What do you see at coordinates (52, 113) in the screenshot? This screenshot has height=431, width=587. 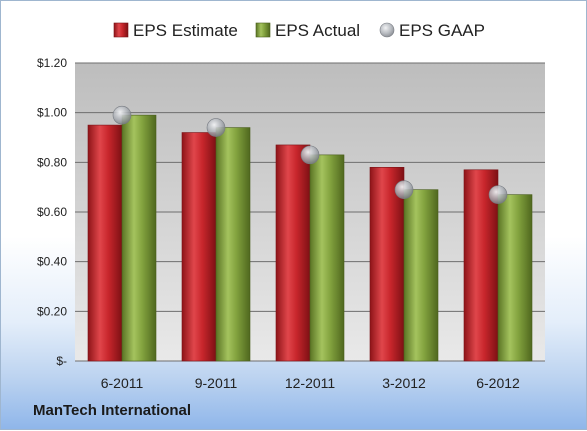 I see `y-tick-label: $1.00` at bounding box center [52, 113].